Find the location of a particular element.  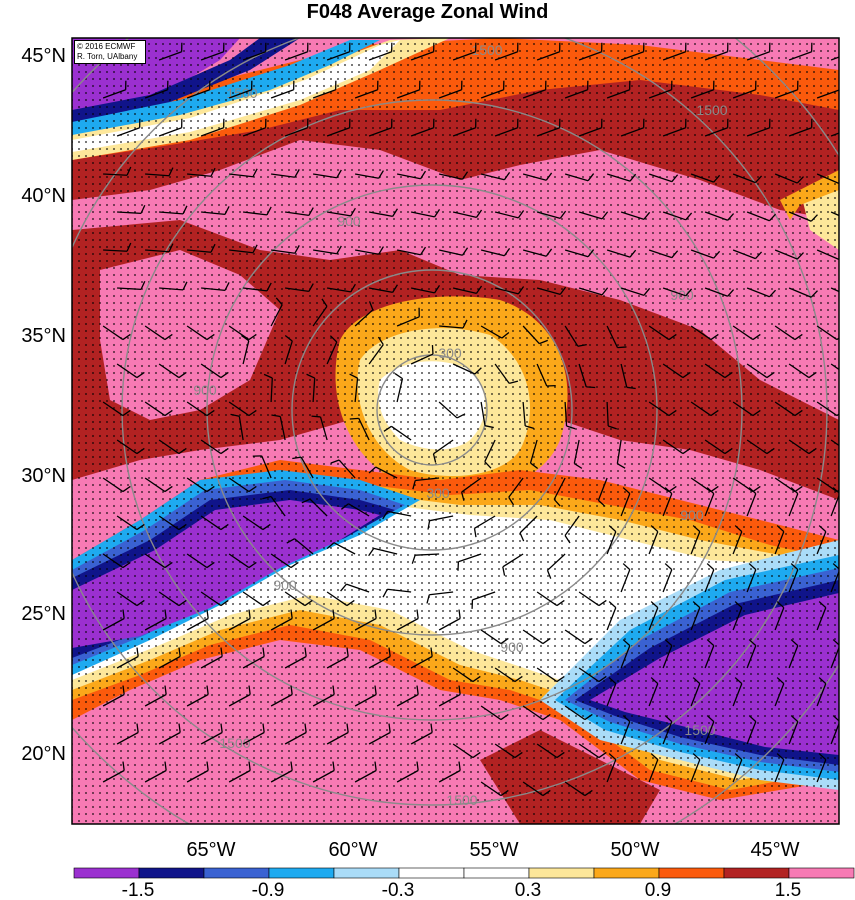

colorbar-label: -1.5 is located at coordinates (138, 890).